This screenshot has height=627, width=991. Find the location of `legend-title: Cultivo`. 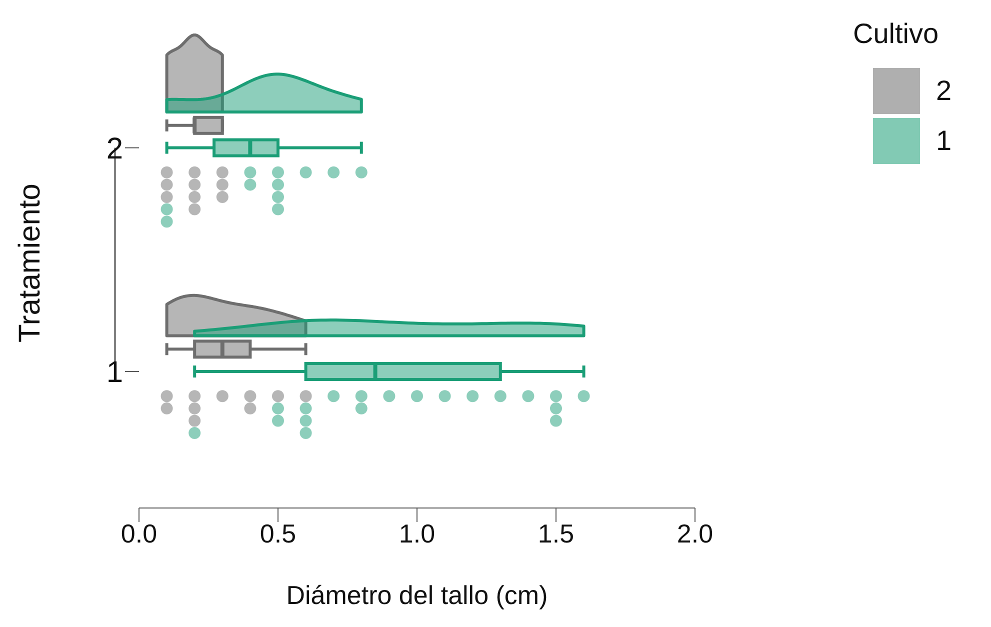

legend-title: Cultivo is located at coordinates (896, 34).